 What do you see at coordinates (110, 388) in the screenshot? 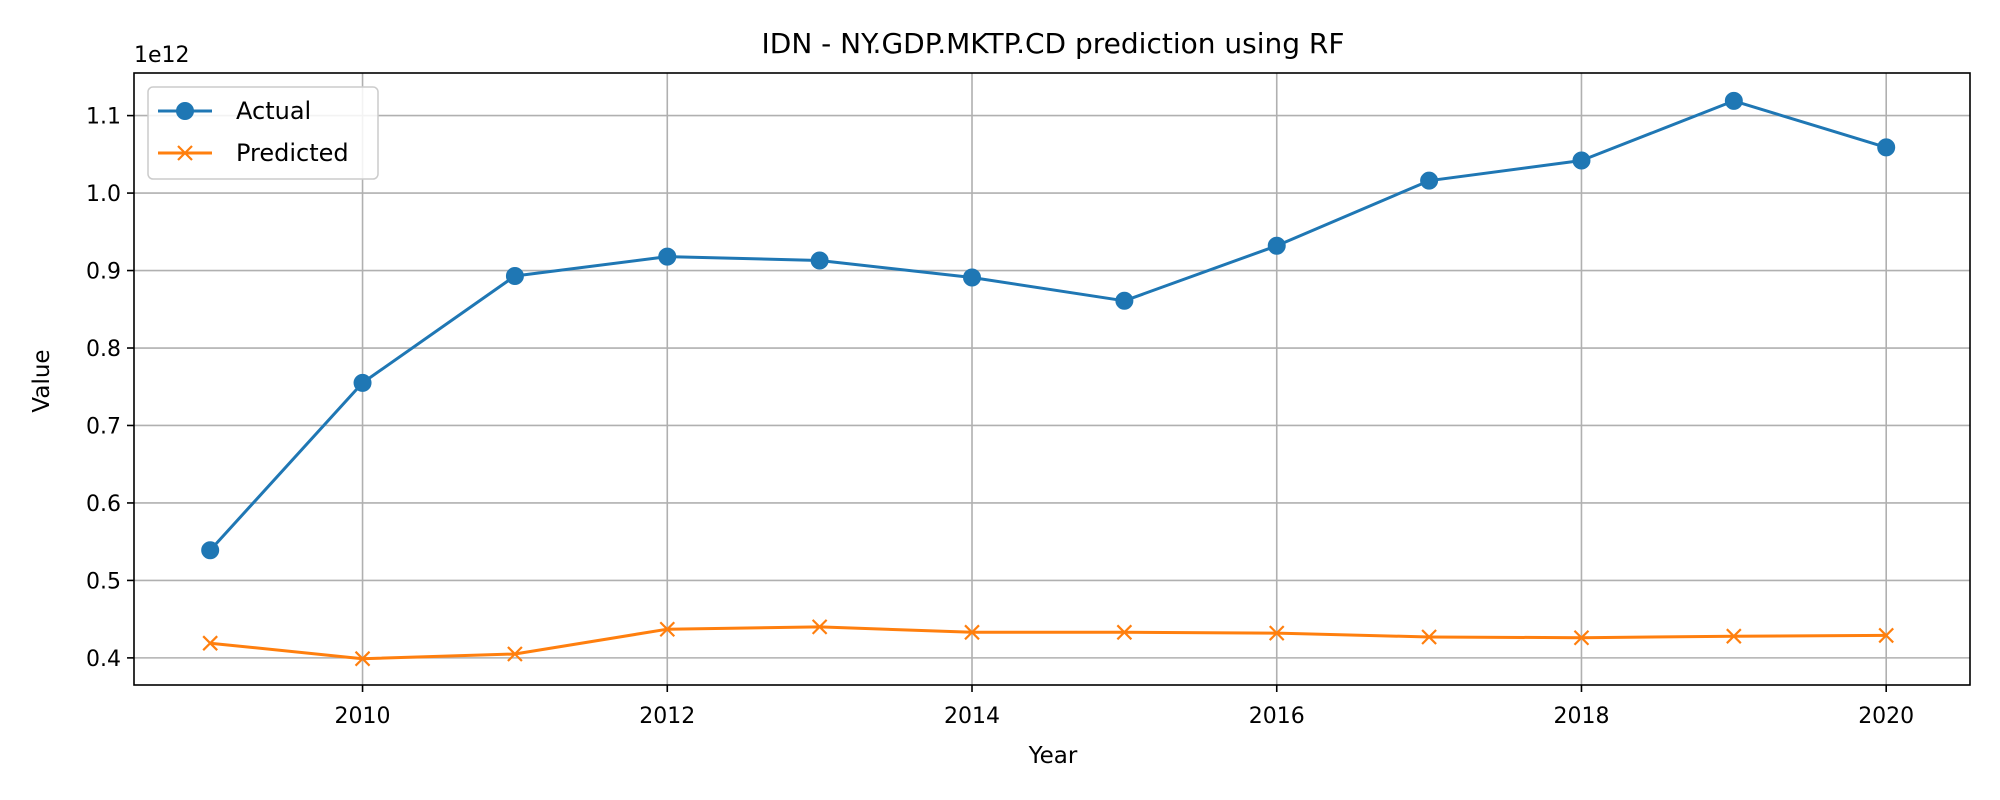
I see `y-axis-ticks: 0.4 0.5 0.6 0.7 0.8 0.9 1.0 1.1` at bounding box center [110, 388].